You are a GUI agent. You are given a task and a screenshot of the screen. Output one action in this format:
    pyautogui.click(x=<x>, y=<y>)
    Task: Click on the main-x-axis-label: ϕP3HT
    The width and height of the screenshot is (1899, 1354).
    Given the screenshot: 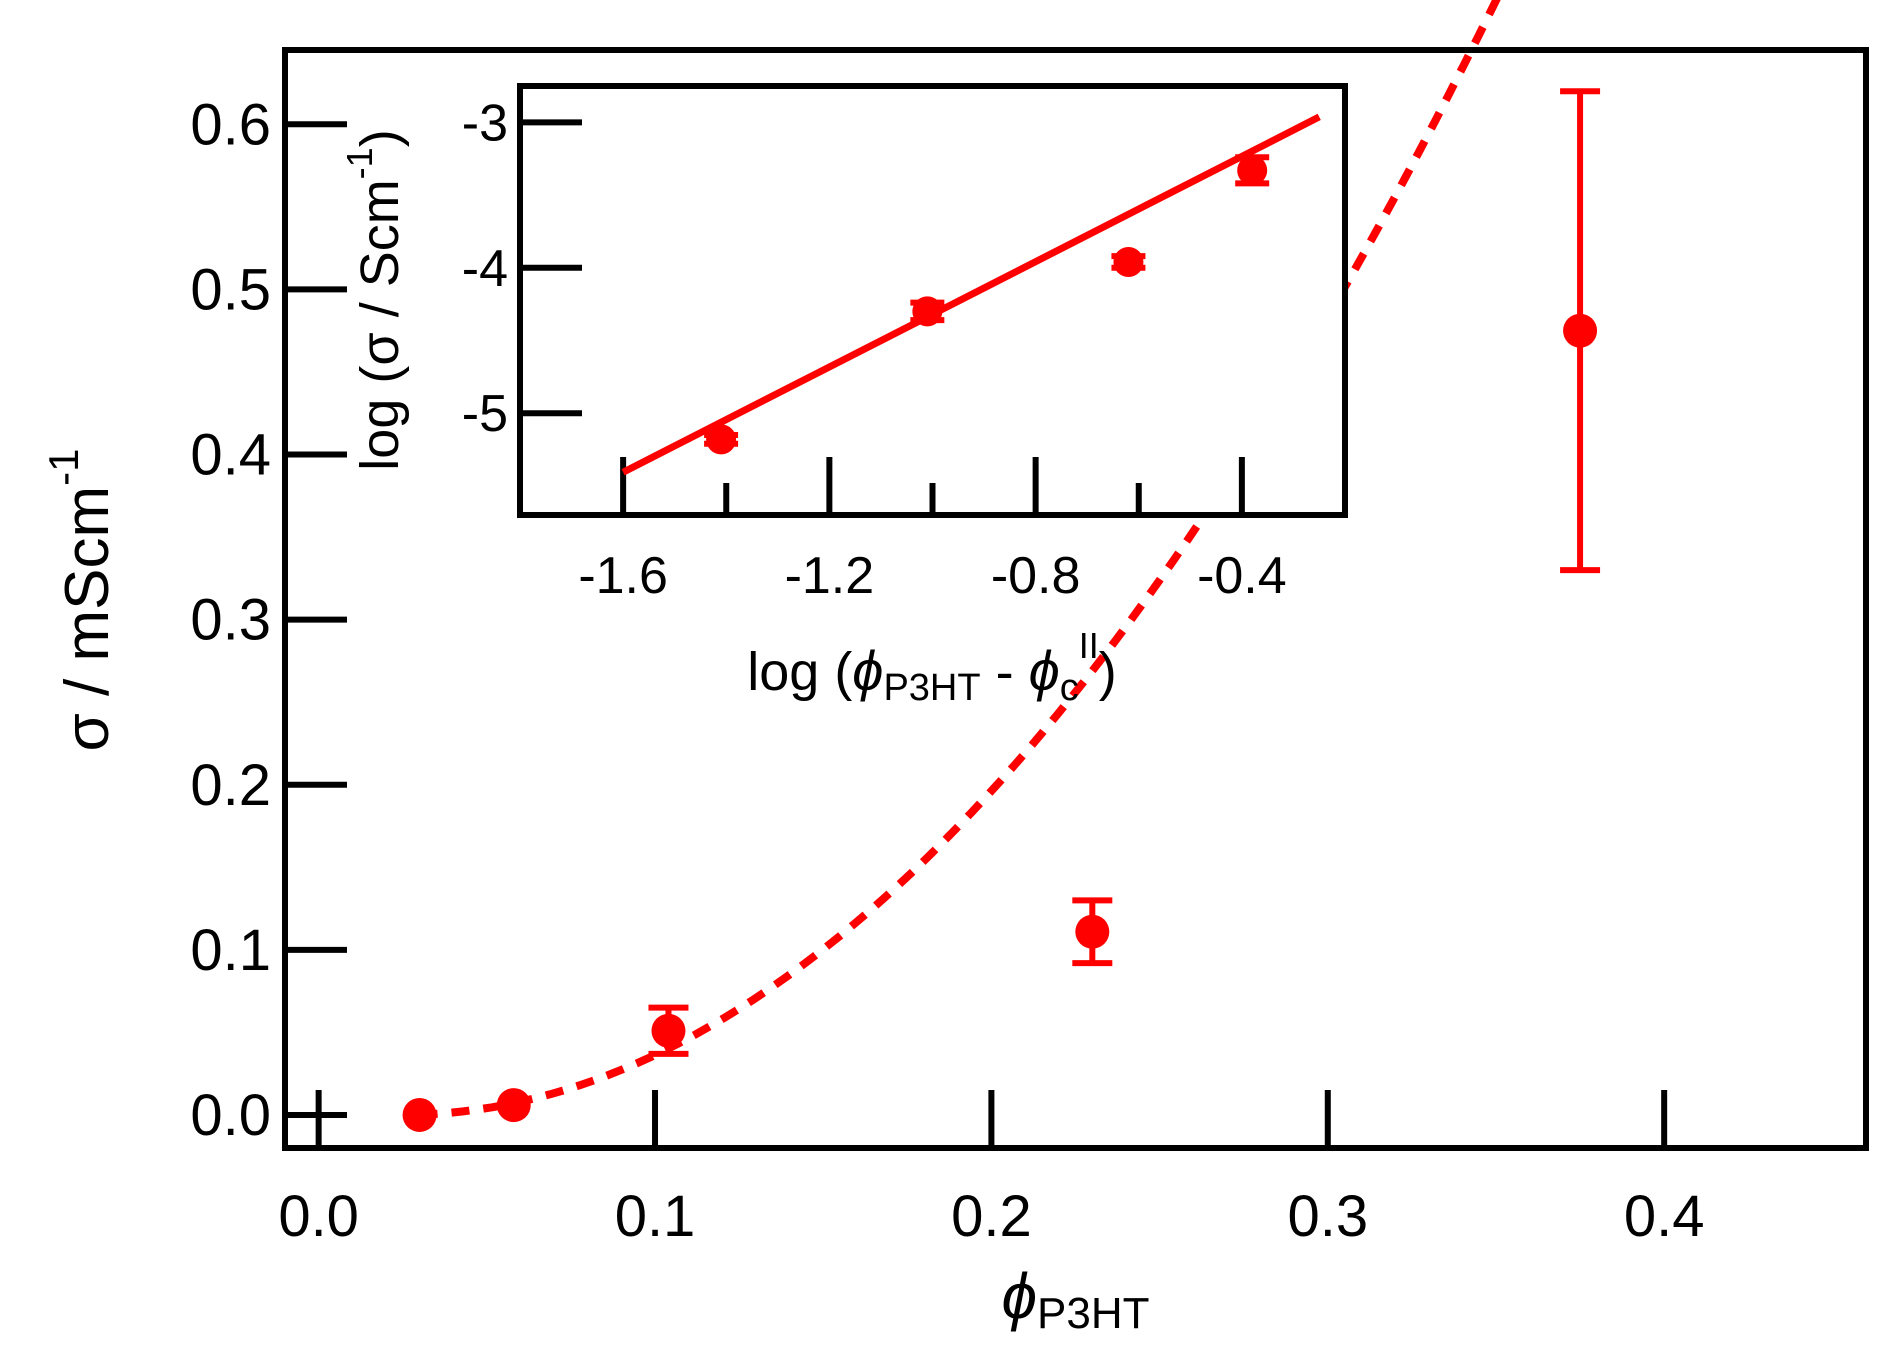 What is the action you would take?
    pyautogui.click(x=1075, y=1299)
    